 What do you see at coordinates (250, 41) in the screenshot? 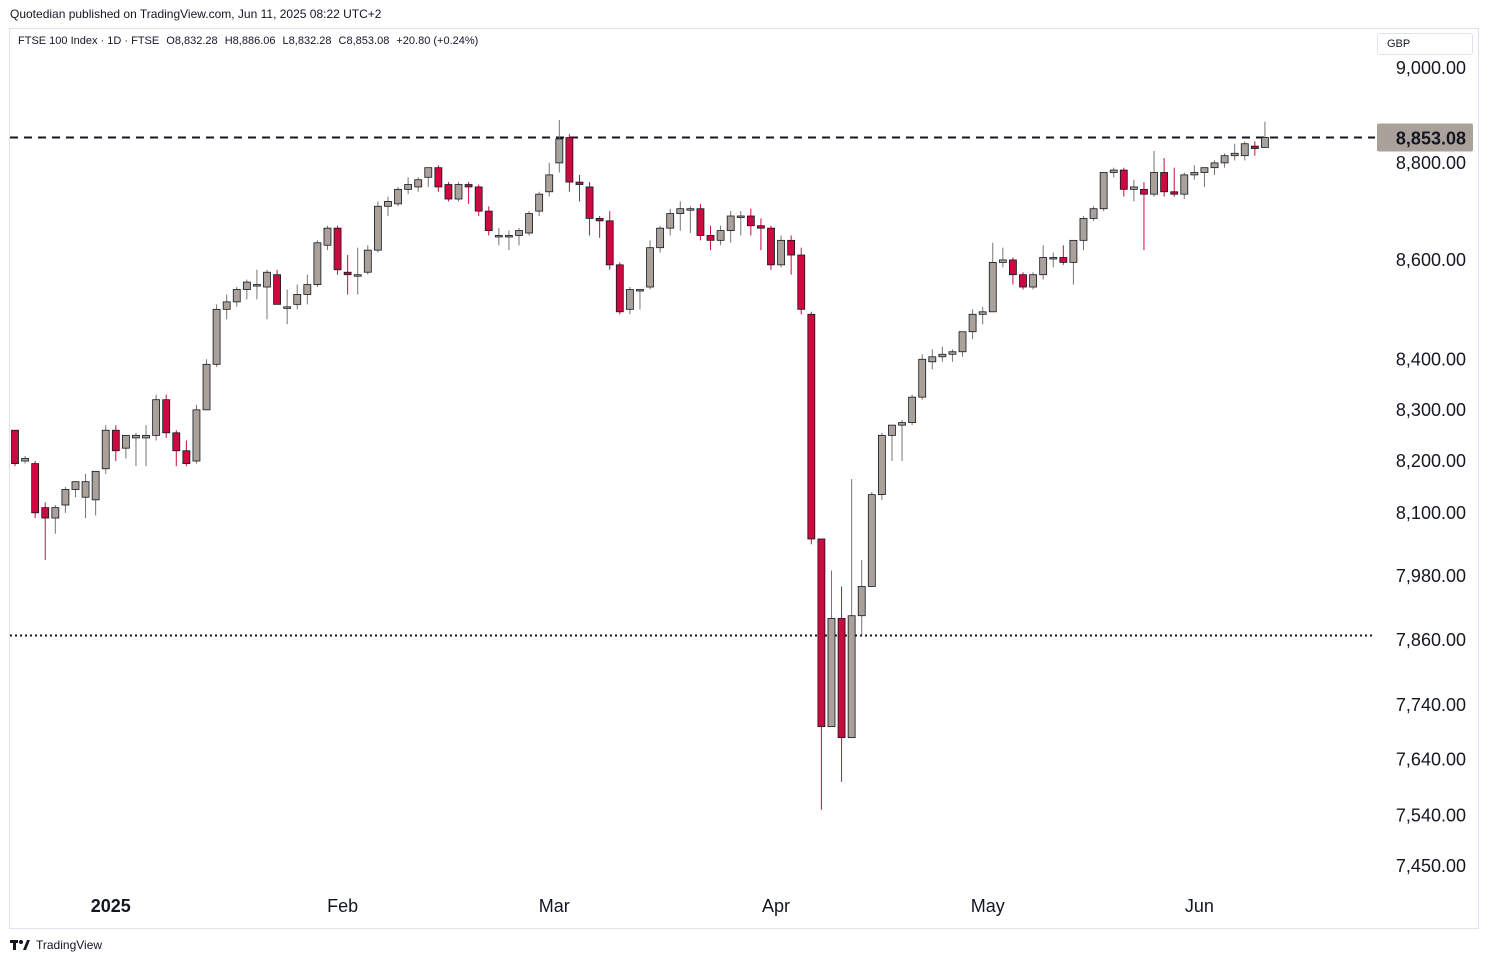
I see `legend-high: H8,886.06` at bounding box center [250, 41].